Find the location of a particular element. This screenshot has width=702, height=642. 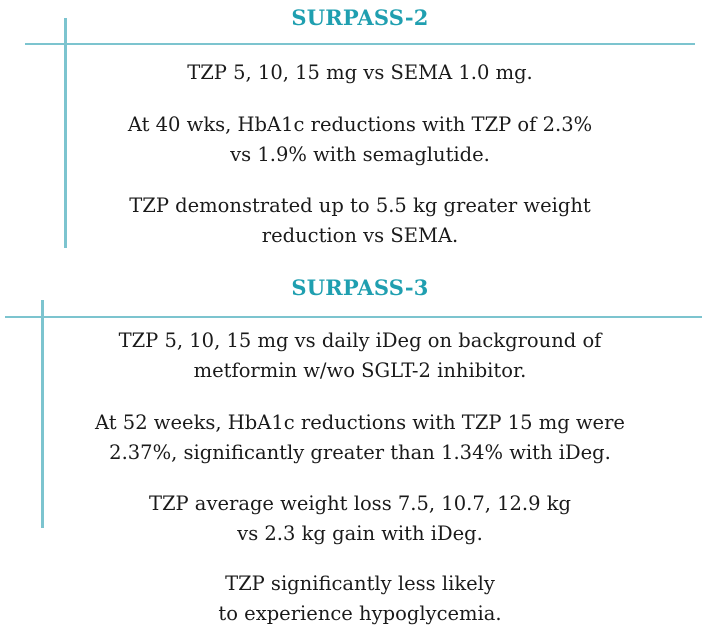

surpass-2-title: SURPASS-2 is located at coordinates (360, 17).